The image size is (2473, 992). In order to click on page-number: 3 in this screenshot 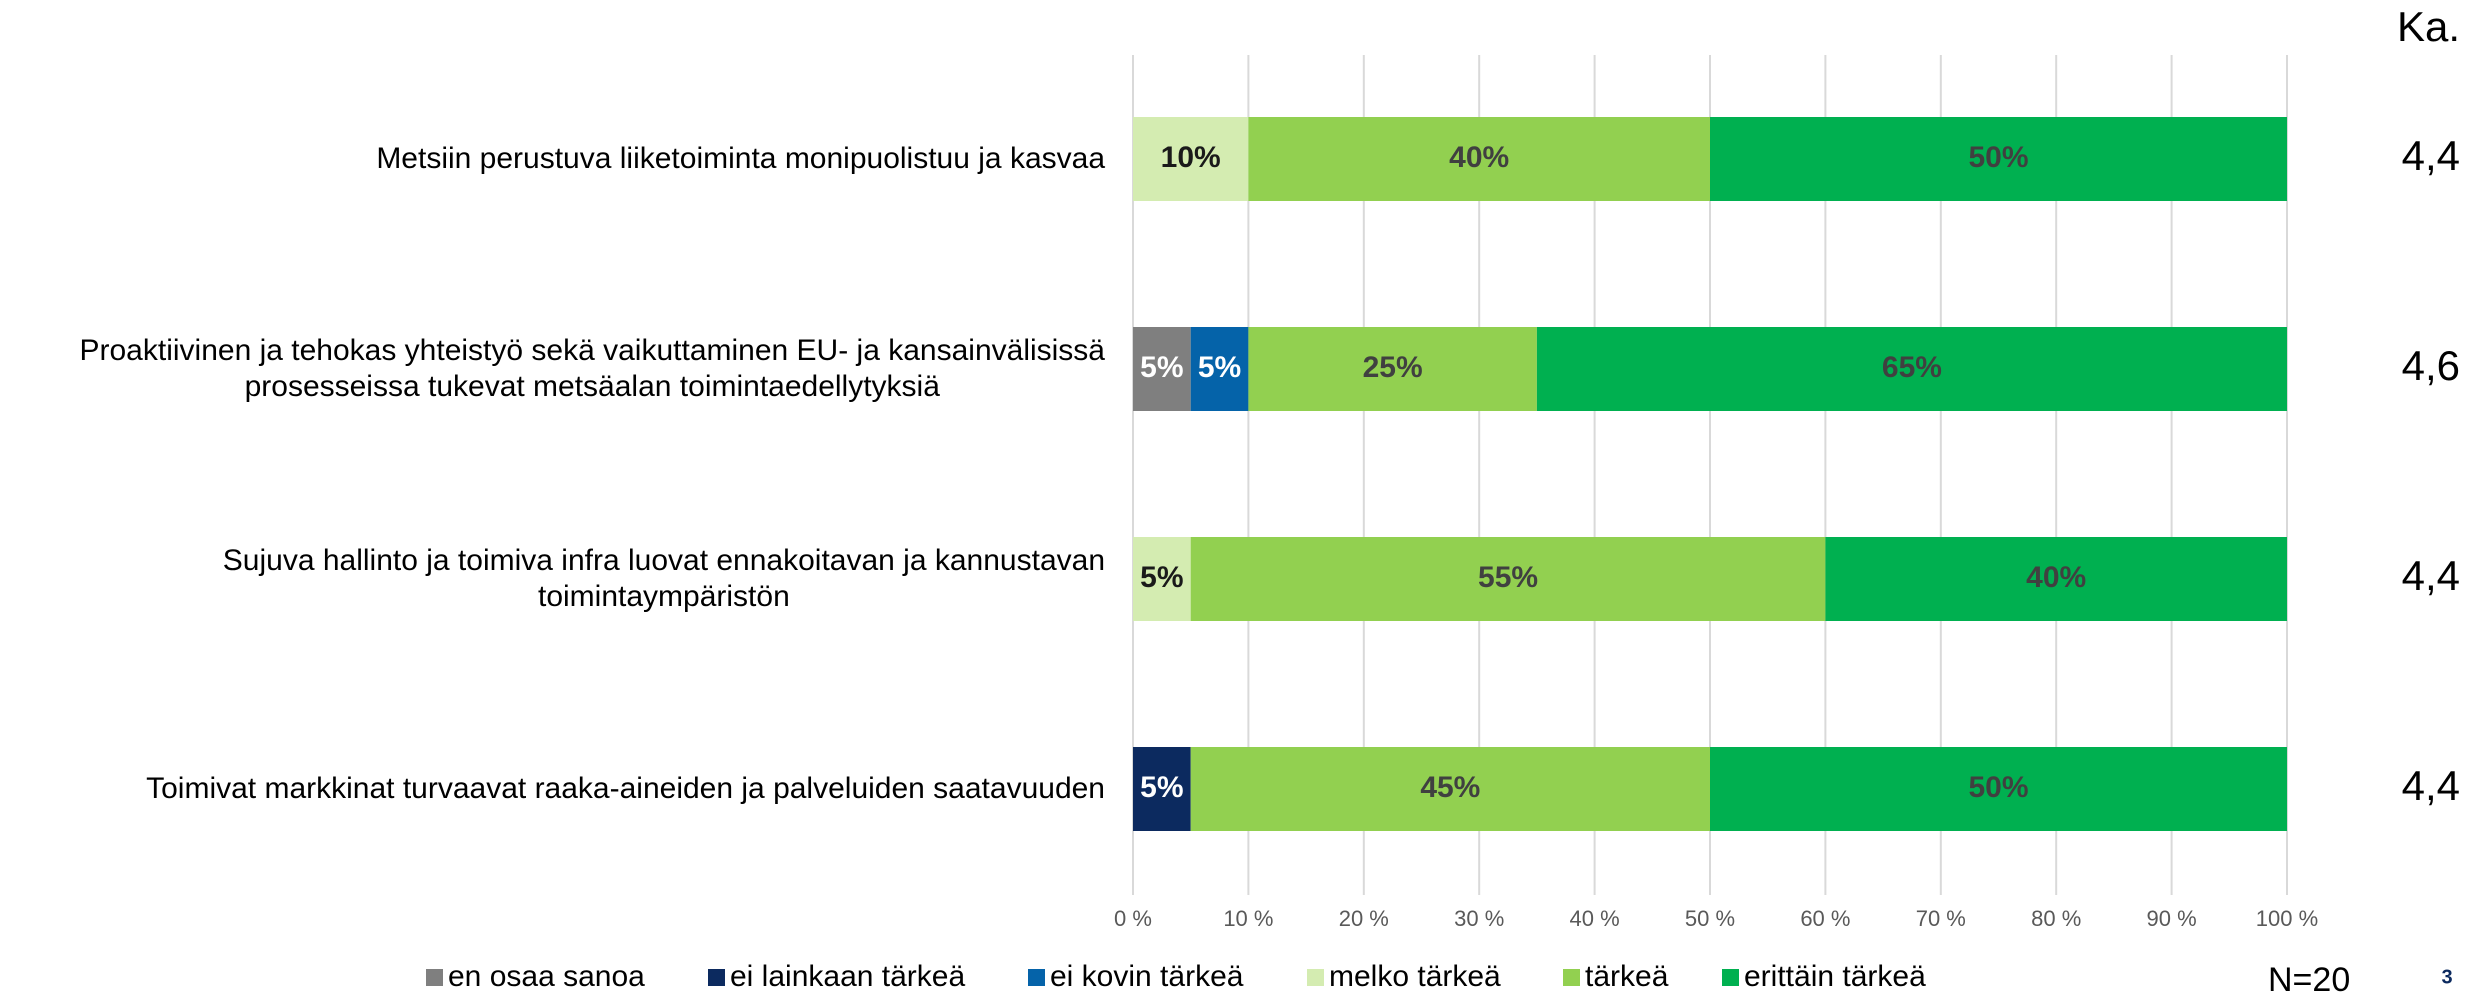, I will do `click(2446, 977)`.